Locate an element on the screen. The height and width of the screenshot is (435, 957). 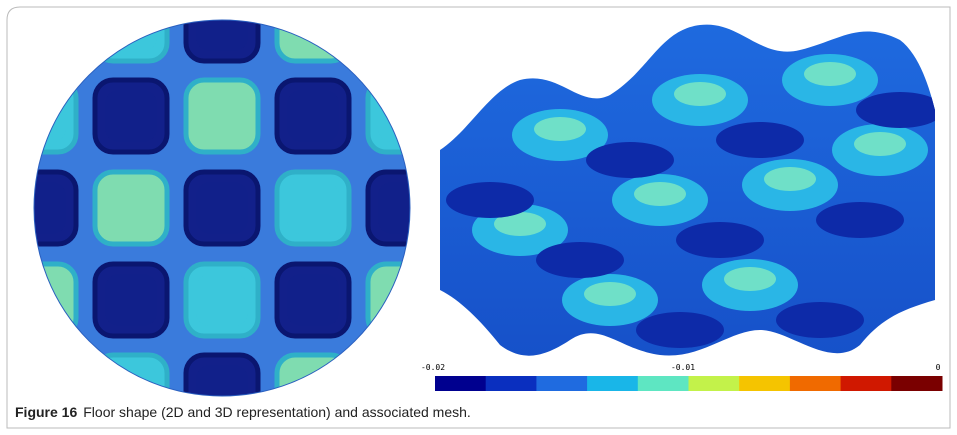
caption-label: Figure 16 is located at coordinates (46, 412).